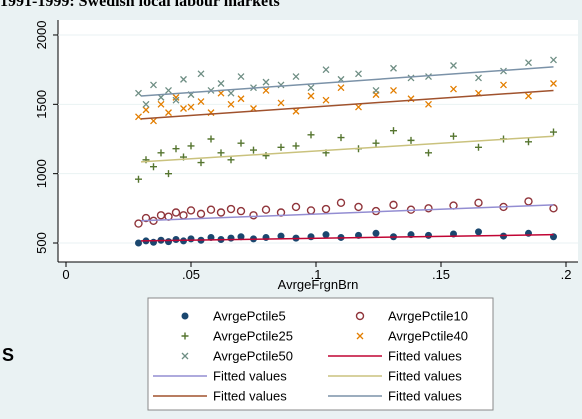  What do you see at coordinates (65, 274) in the screenshot?
I see `x-tick-label: 0` at bounding box center [65, 274].